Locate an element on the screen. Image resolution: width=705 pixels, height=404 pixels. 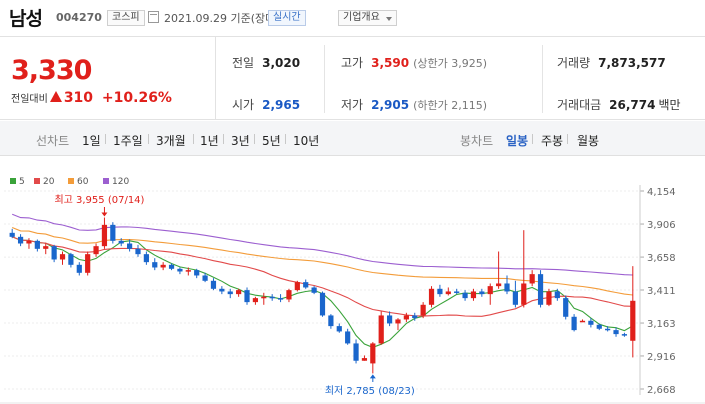
tab-10y: 10년 is located at coordinates (306, 141).